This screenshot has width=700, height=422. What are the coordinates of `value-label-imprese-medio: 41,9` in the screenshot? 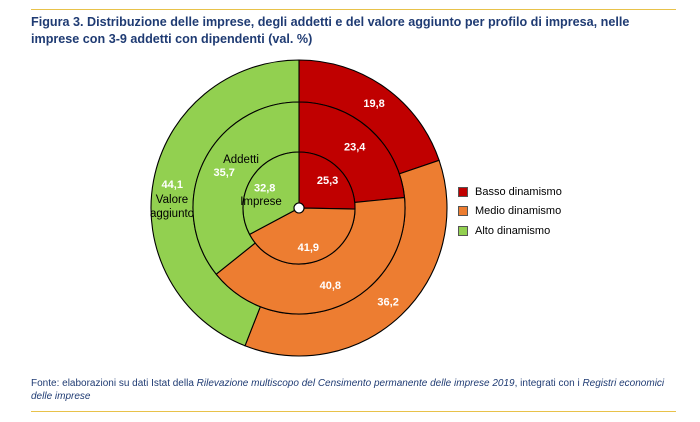 It's located at (308, 248).